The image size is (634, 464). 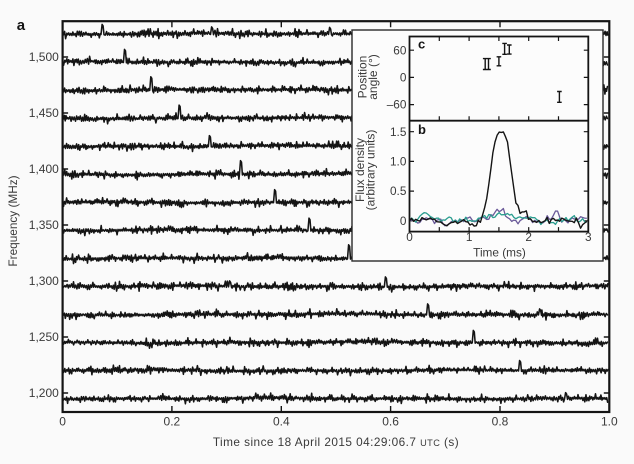 What do you see at coordinates (400, 50) in the screenshot?
I see `svg-text: 60` at bounding box center [400, 50].